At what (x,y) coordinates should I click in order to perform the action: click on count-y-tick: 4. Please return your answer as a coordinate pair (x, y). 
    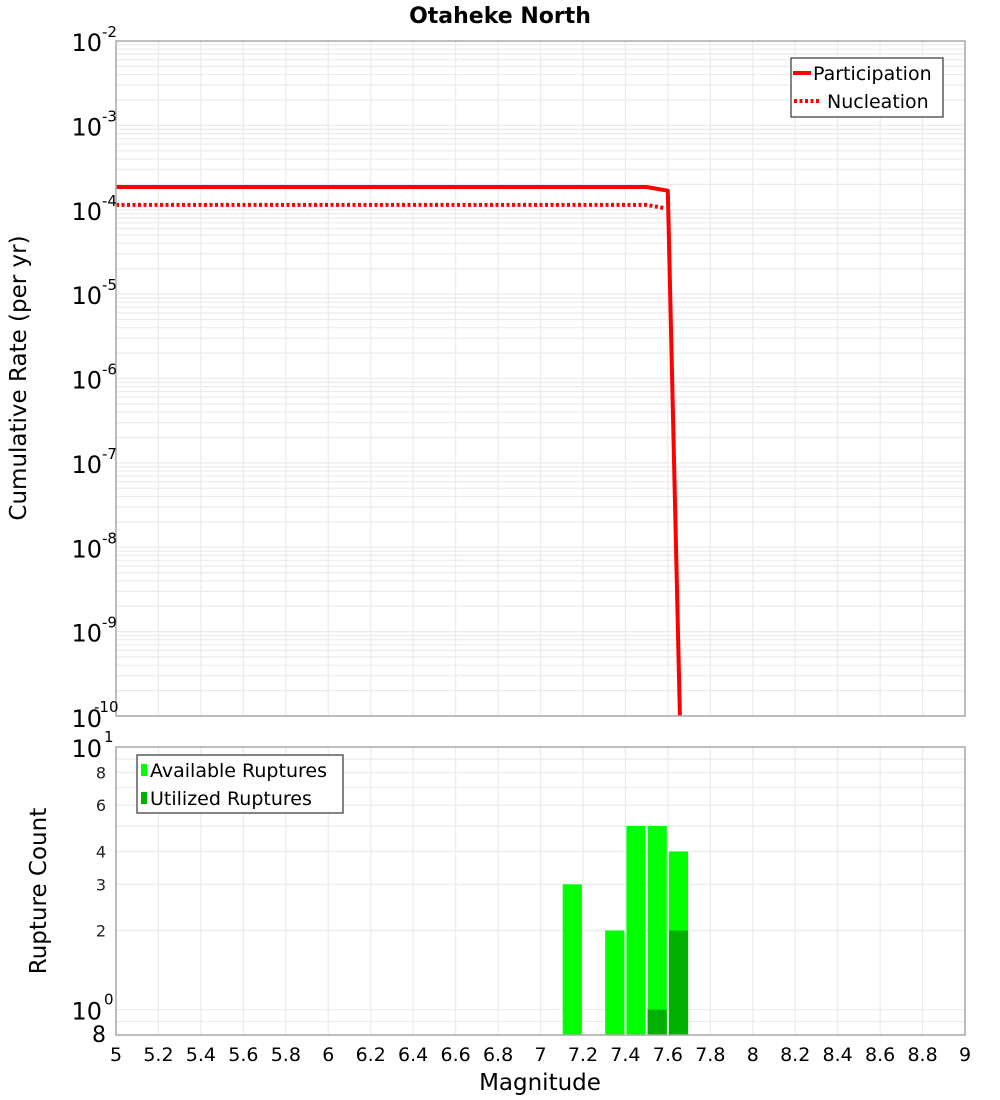
    Looking at the image, I should click on (101, 851).